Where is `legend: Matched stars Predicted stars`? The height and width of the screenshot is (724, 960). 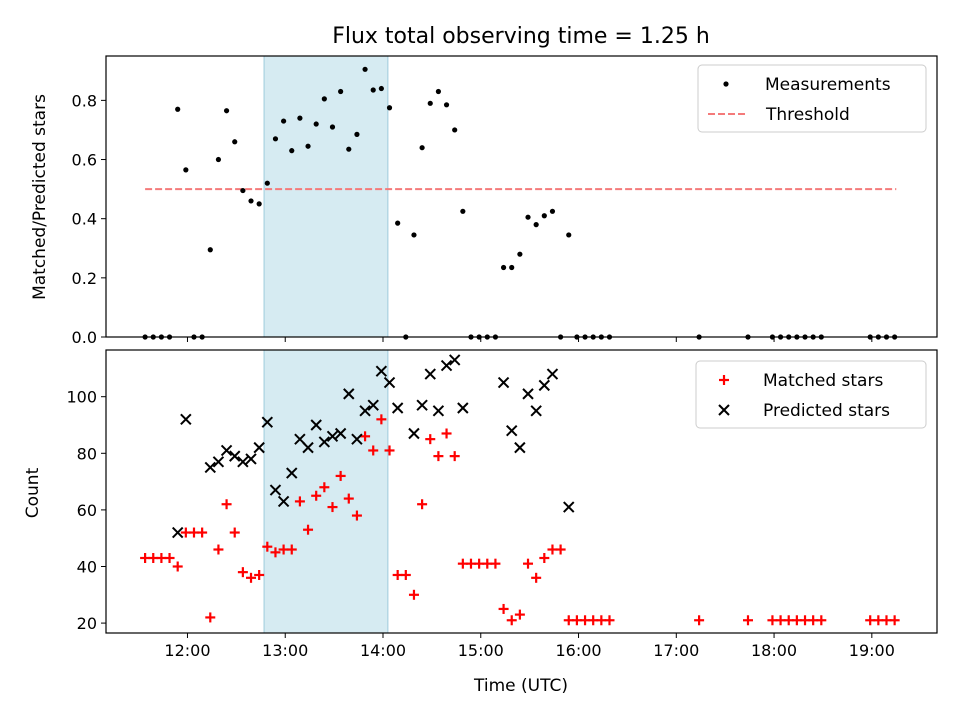
legend: Matched stars Predicted stars is located at coordinates (811, 394).